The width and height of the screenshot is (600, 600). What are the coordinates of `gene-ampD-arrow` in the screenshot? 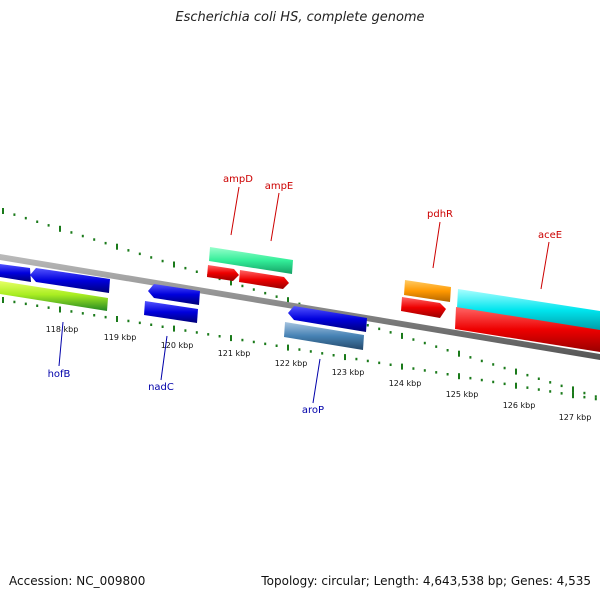 It's located at (223, 273).